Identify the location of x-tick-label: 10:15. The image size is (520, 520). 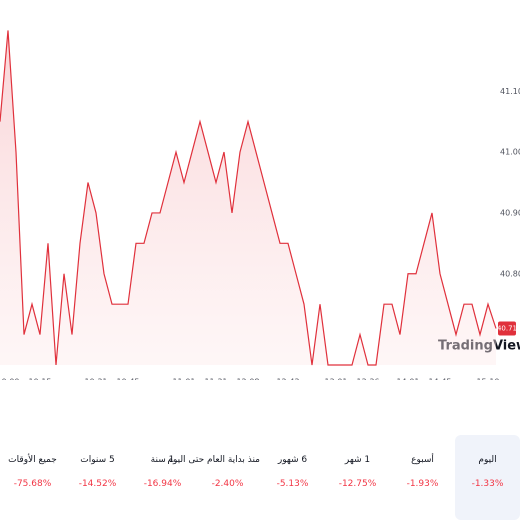
(39, 379).